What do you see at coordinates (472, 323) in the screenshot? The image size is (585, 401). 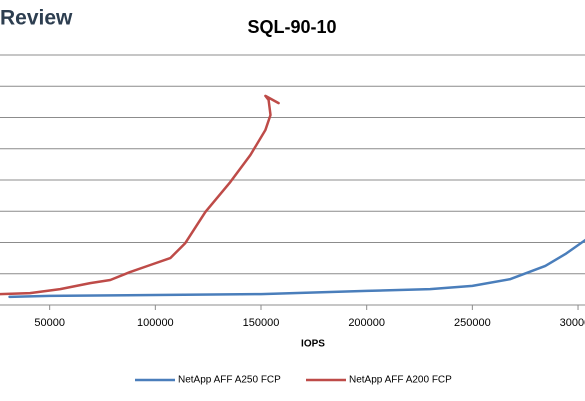 I see `x-tick-label: 250000` at bounding box center [472, 323].